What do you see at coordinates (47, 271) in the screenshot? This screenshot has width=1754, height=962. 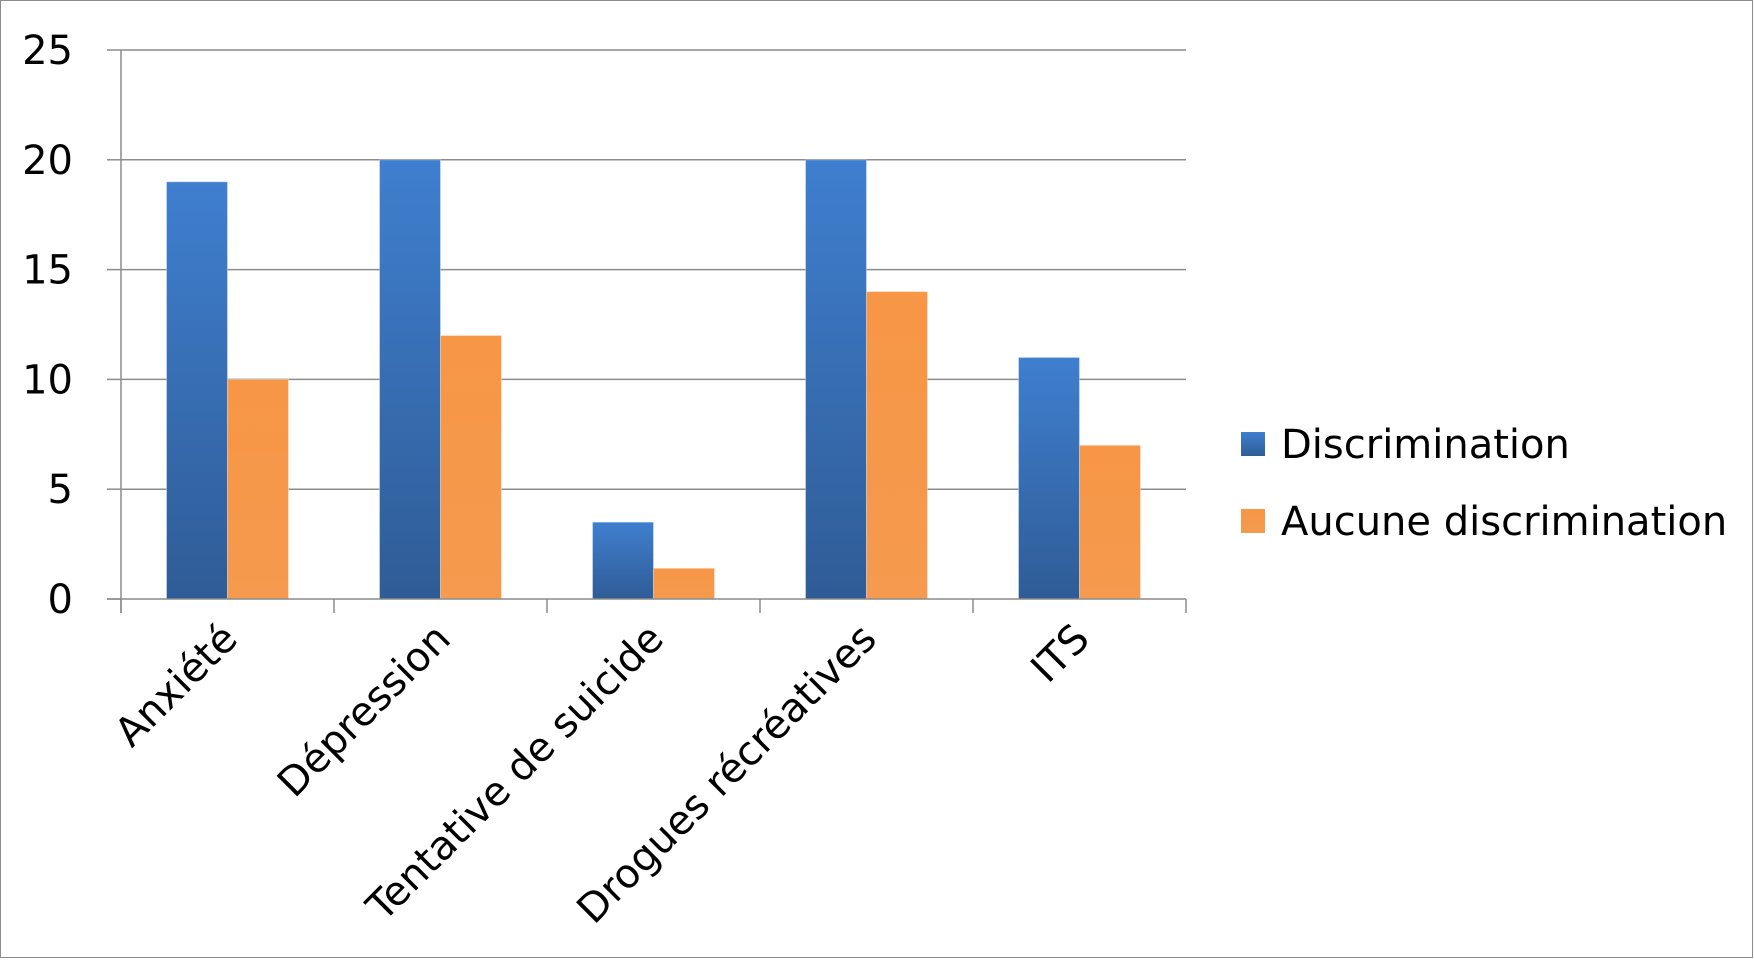 I see `y-tick-label: 15` at bounding box center [47, 271].